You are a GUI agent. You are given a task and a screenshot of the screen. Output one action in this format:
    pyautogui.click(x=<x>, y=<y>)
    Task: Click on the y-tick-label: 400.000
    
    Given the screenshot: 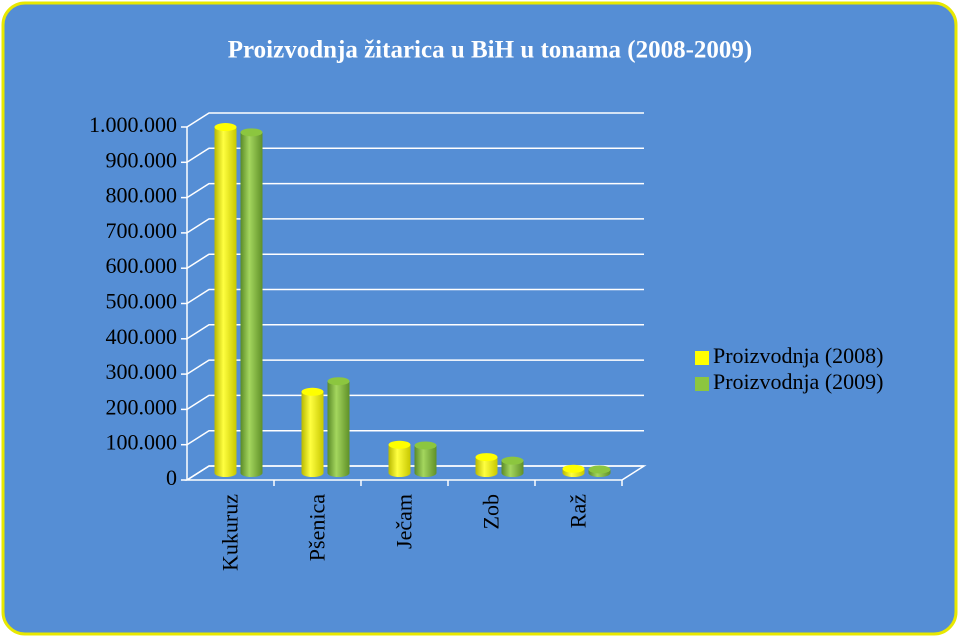 What is the action you would take?
    pyautogui.click(x=142, y=336)
    